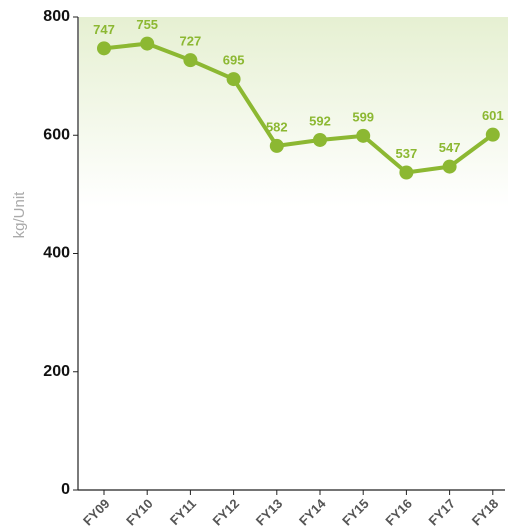  I want to click on value-label: 755, so click(147, 24).